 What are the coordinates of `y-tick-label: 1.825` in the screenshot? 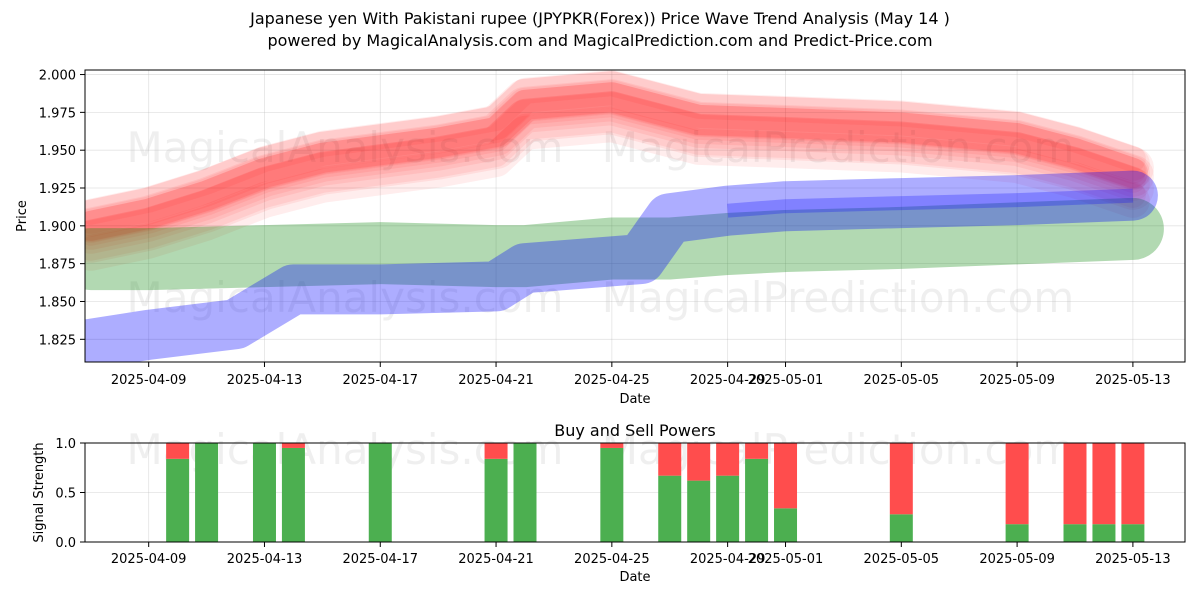 It's located at (57, 340).